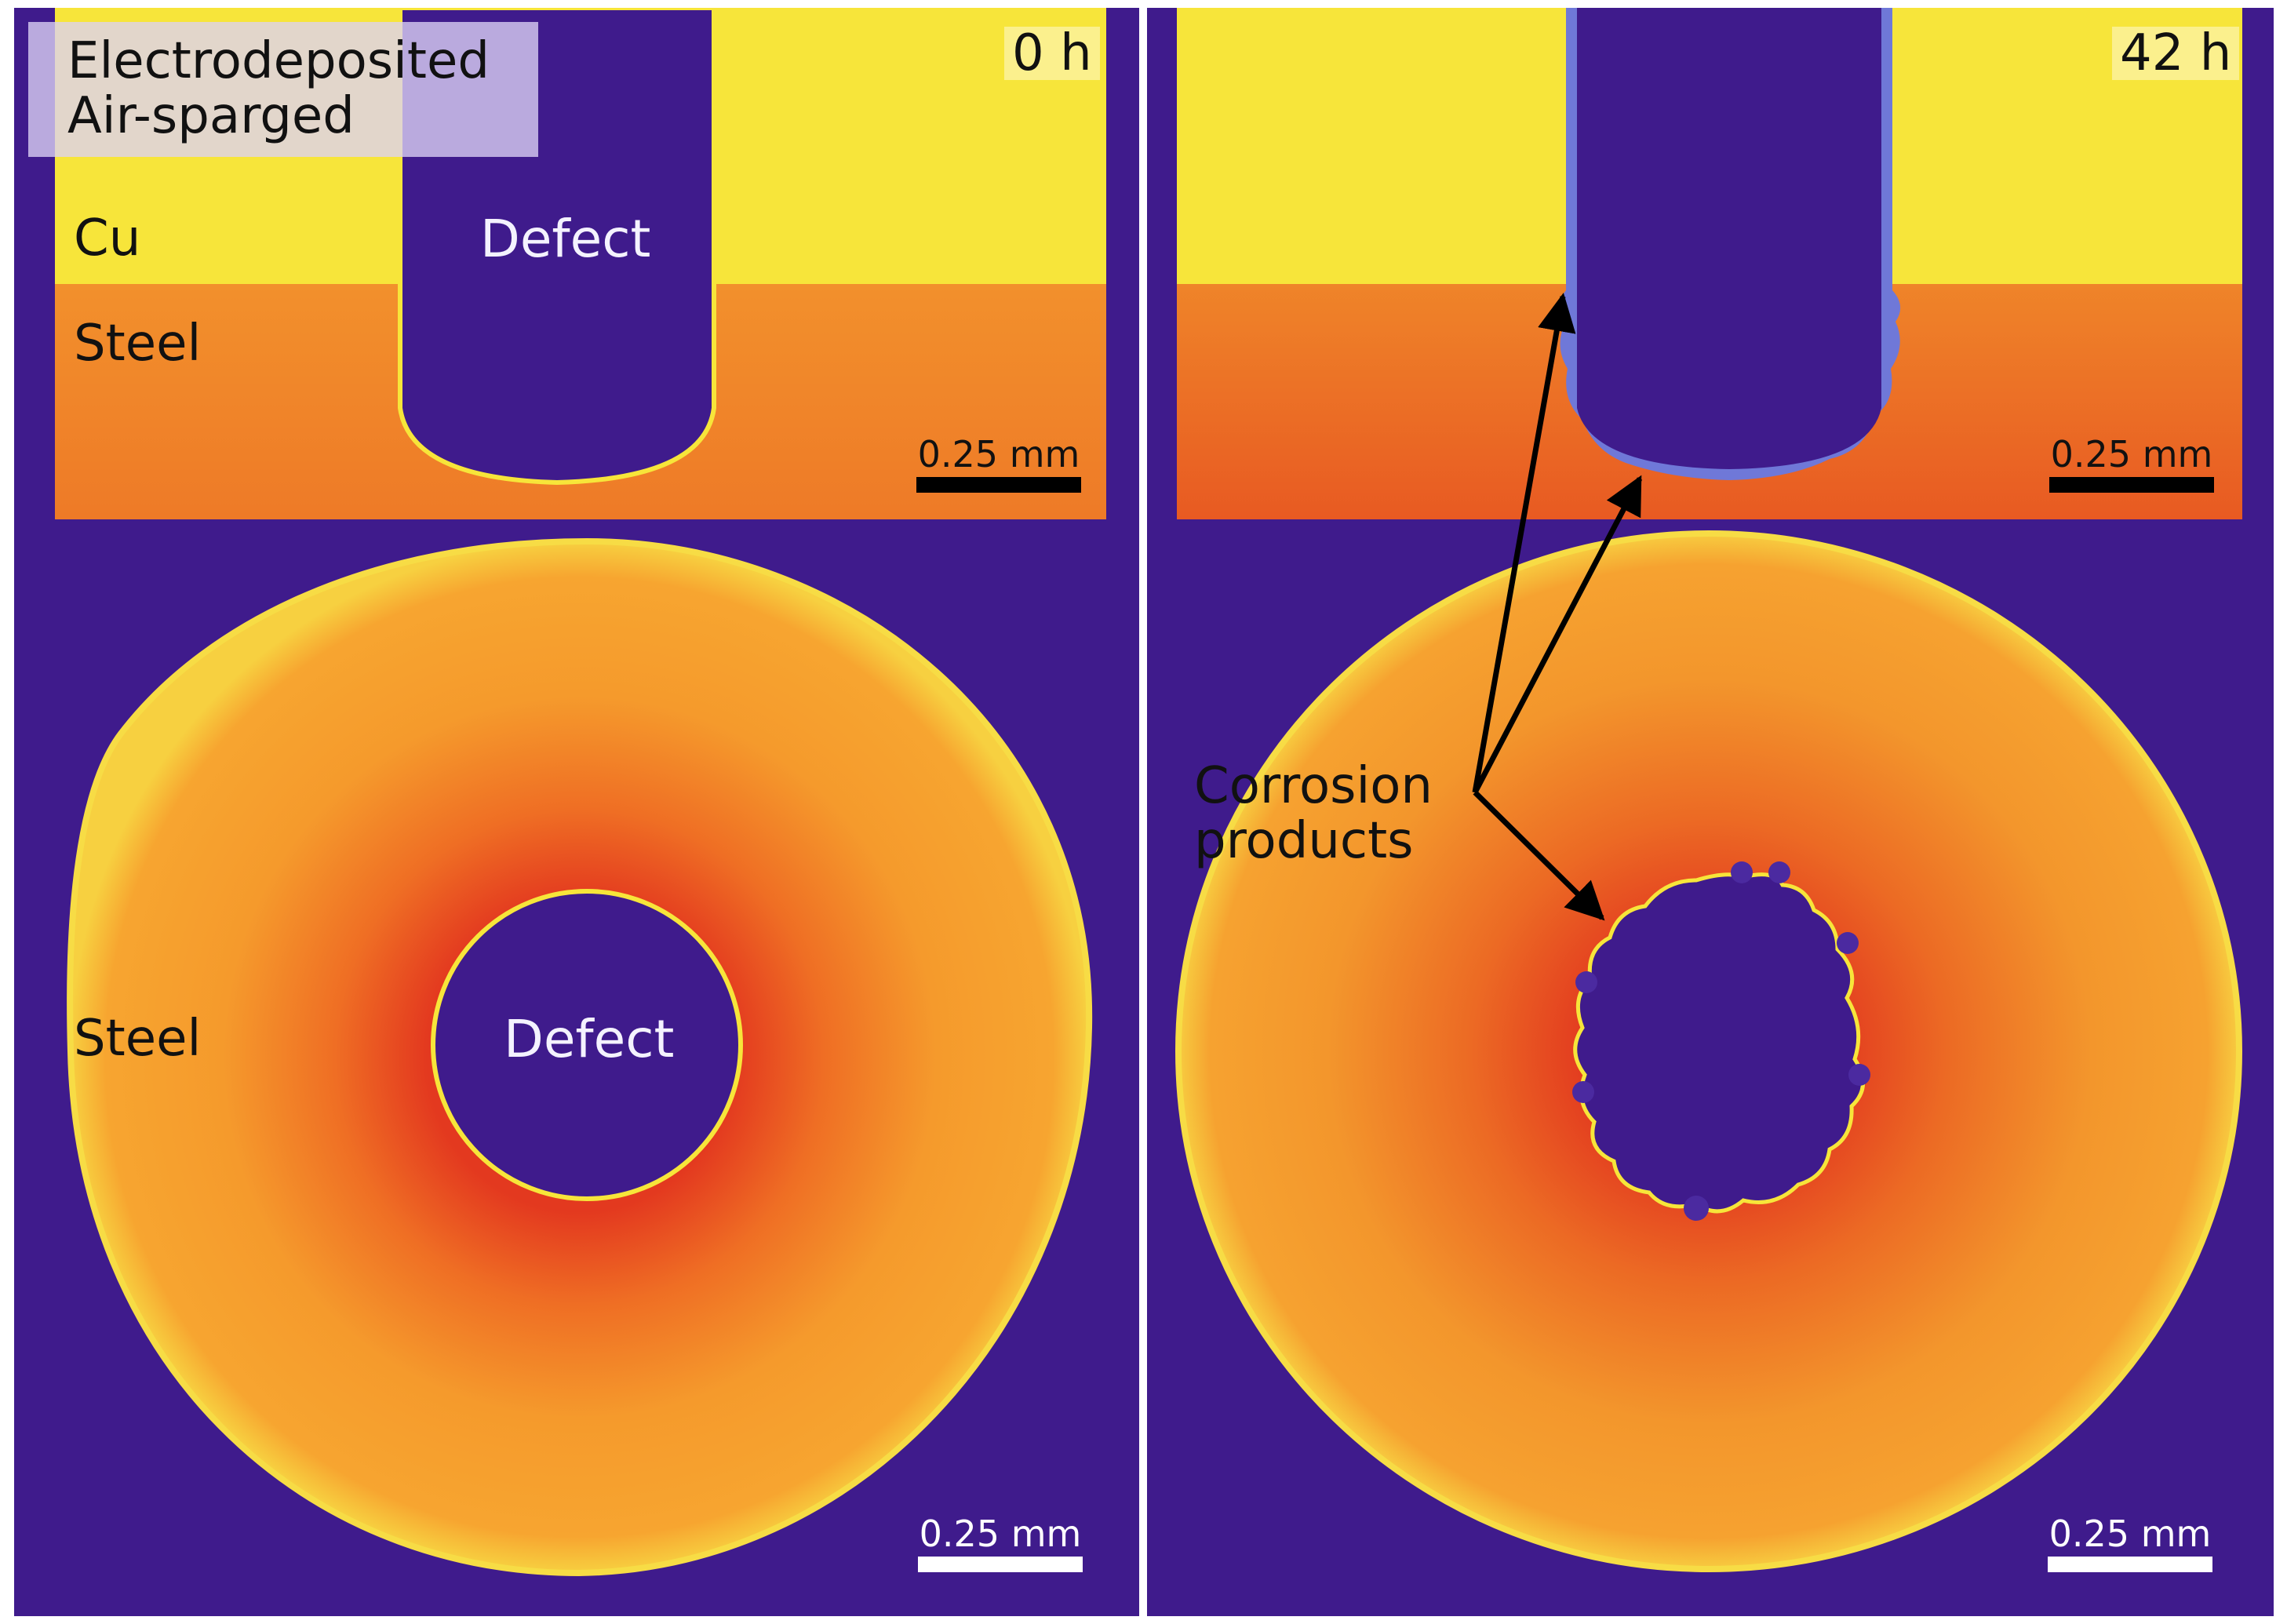 The image size is (2287, 1624). Describe the element at coordinates (1000, 1534) in the screenshot. I see `scale-bar-bottom-text: 0.25 mm` at that location.